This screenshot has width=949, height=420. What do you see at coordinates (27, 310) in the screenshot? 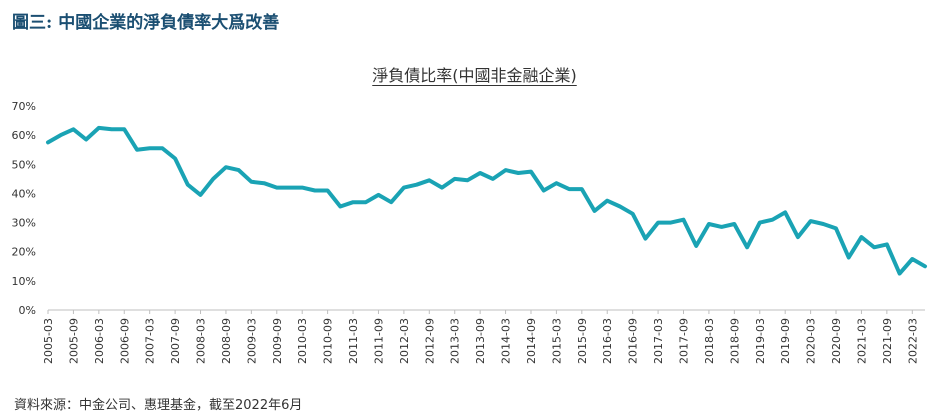
I see `y-tick-label: 0%` at bounding box center [27, 310].